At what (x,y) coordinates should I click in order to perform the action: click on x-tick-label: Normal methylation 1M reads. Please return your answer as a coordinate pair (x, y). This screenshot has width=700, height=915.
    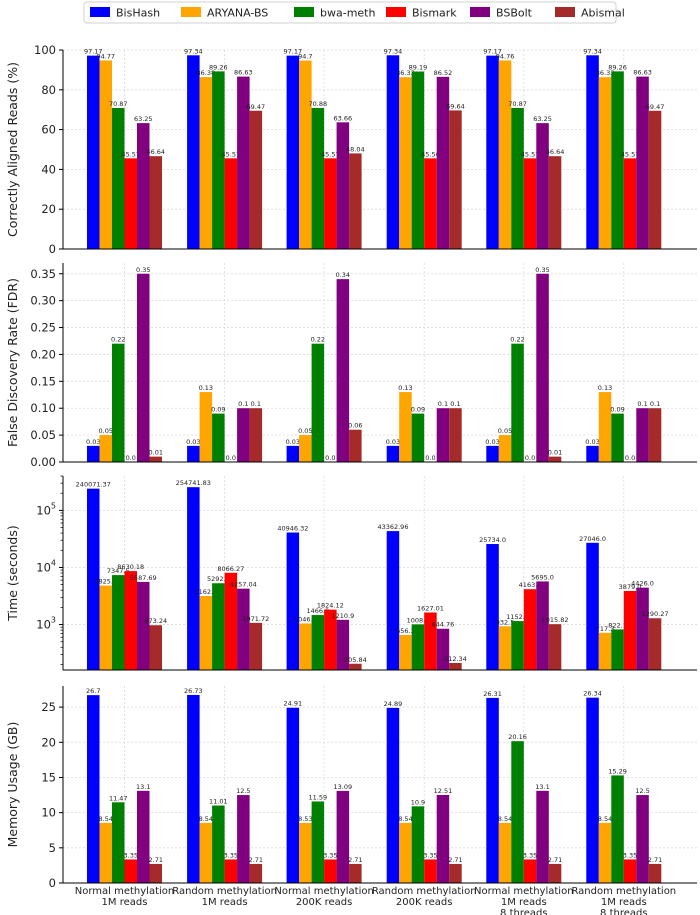
    Looking at the image, I should click on (125, 897).